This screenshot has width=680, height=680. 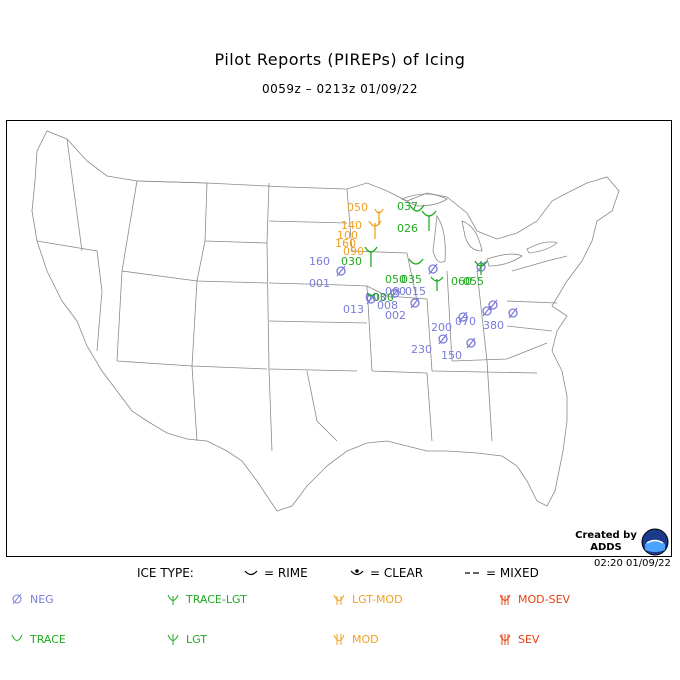 I want to click on generated-timestamp: 02:20 01/09/22, so click(x=632, y=563).